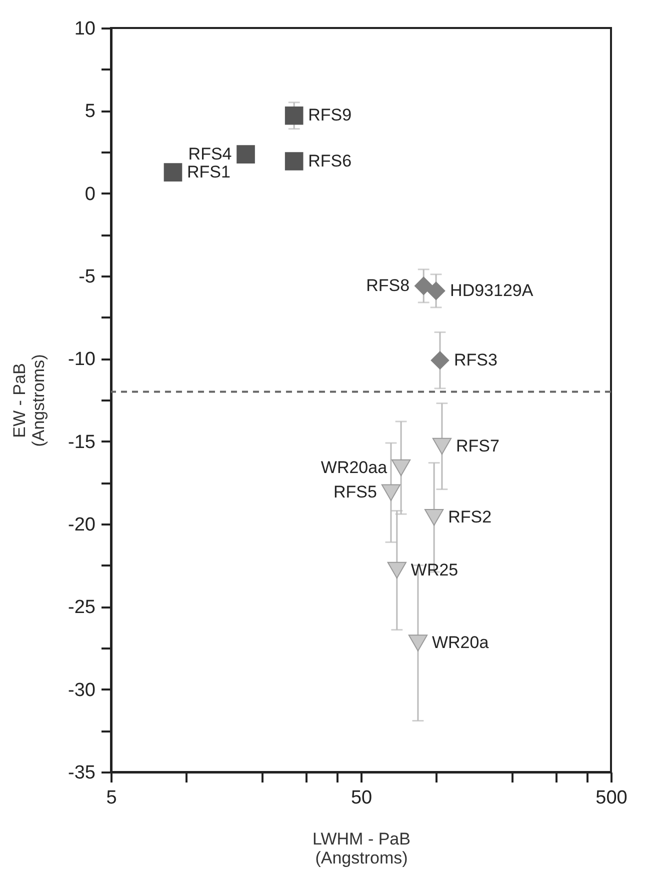 The width and height of the screenshot is (649, 892). I want to click on annotation: RFS5, so click(355, 492).